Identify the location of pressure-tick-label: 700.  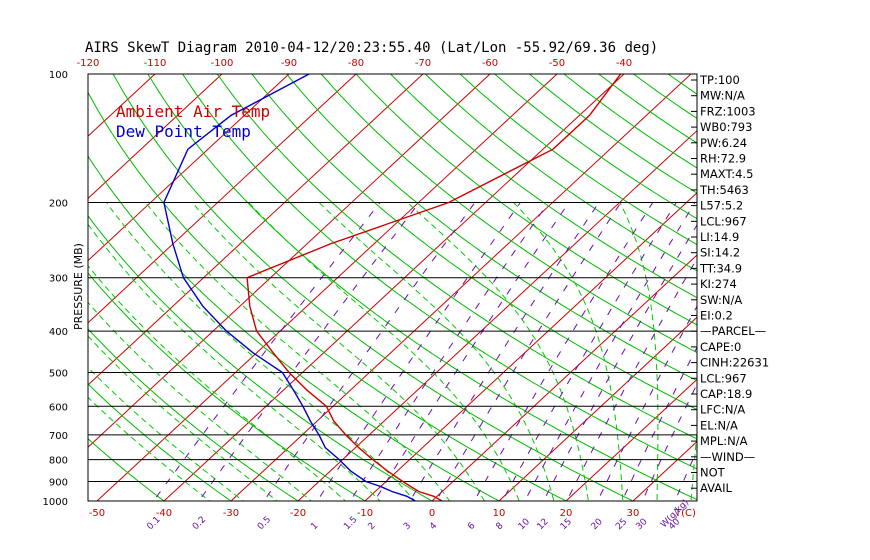
(58, 436).